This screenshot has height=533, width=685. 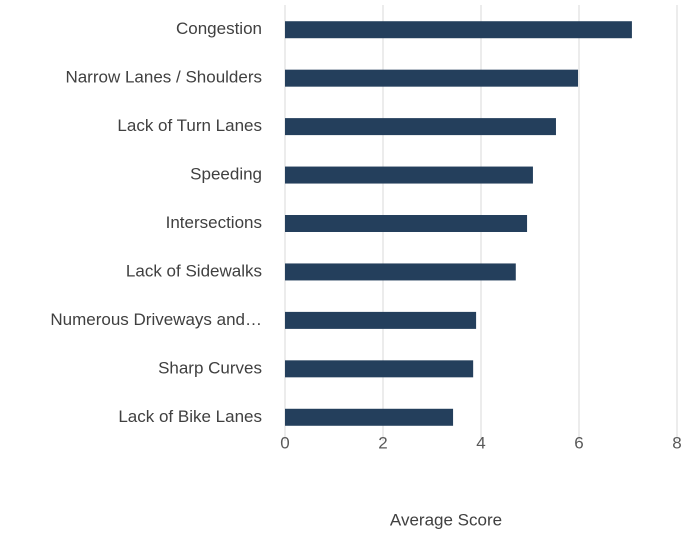 I want to click on y-tick-label: Congestion, so click(x=219, y=28).